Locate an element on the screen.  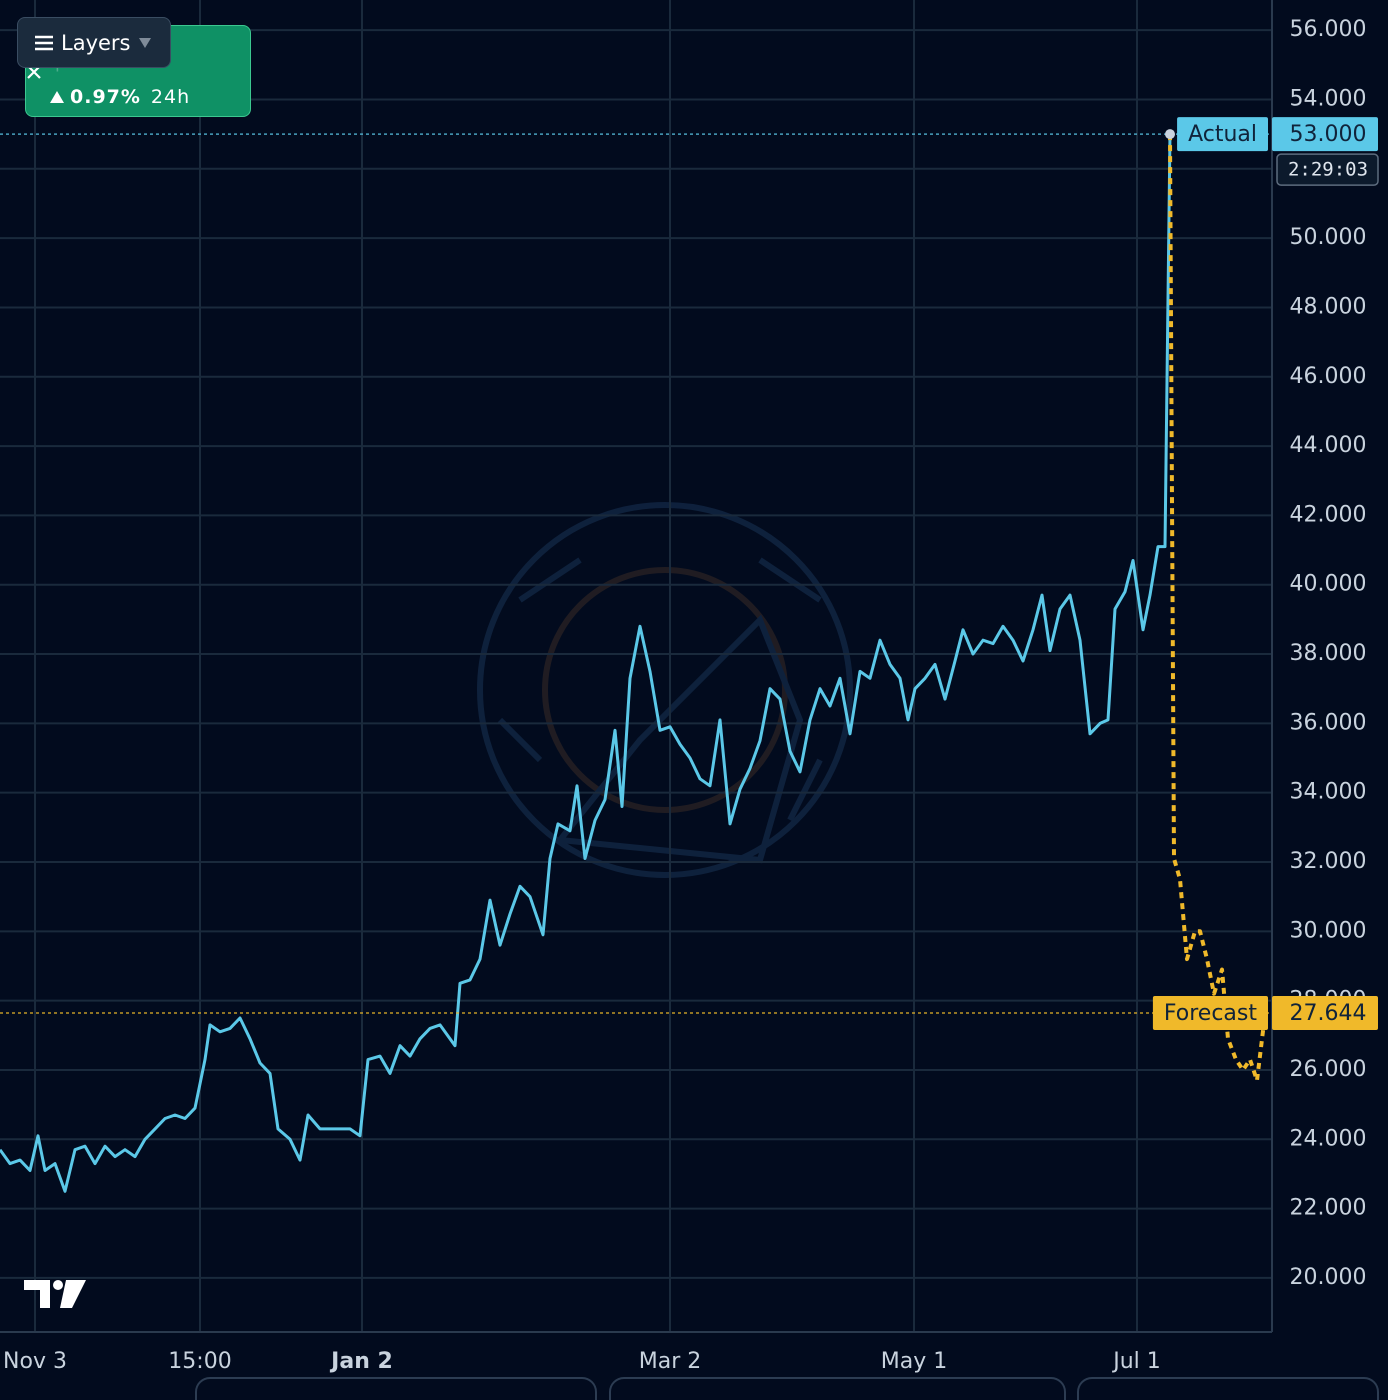
tags: Actual 53.000 2:29:03 Forecast 27.644 is located at coordinates (1265, 573).